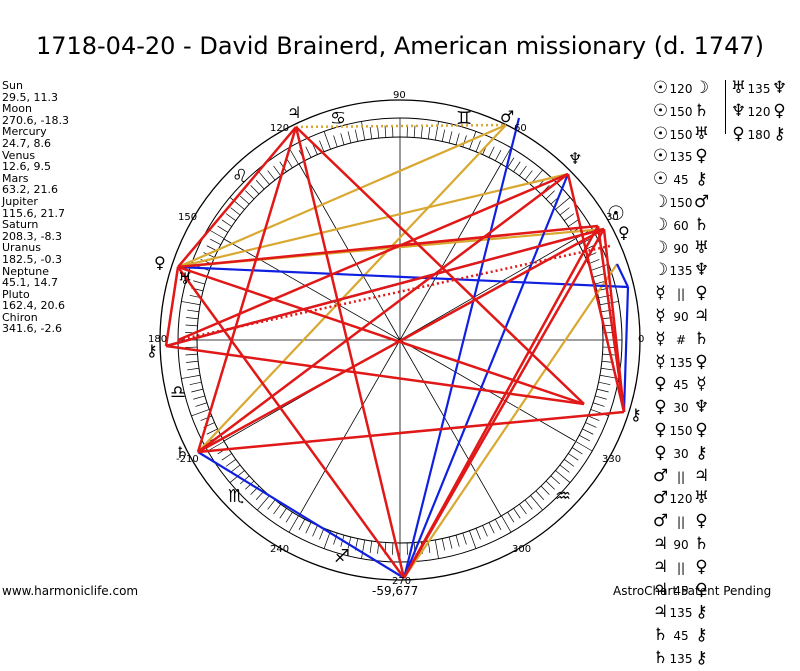  I want to click on aspect-row: ♃135⚷, so click(681, 613).